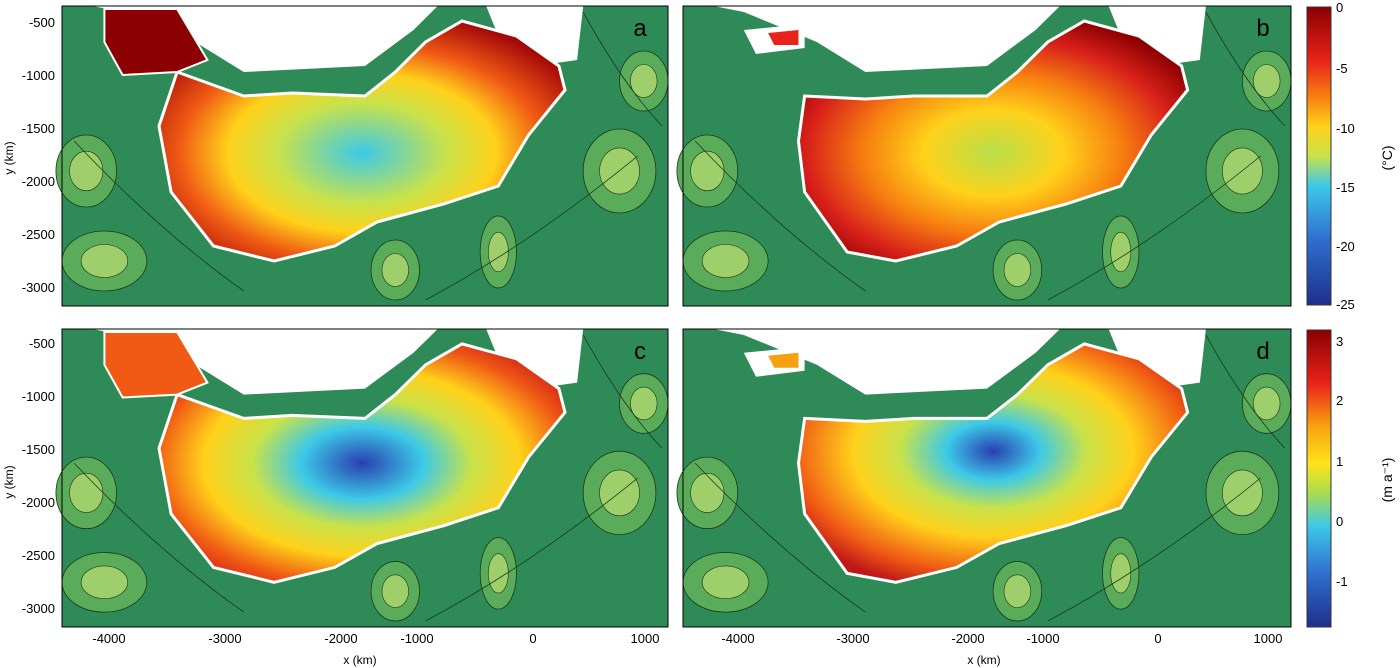 Image resolution: width=1400 pixels, height=668 pixels. I want to click on colorbar-accumulation-scale, so click(1319, 478).